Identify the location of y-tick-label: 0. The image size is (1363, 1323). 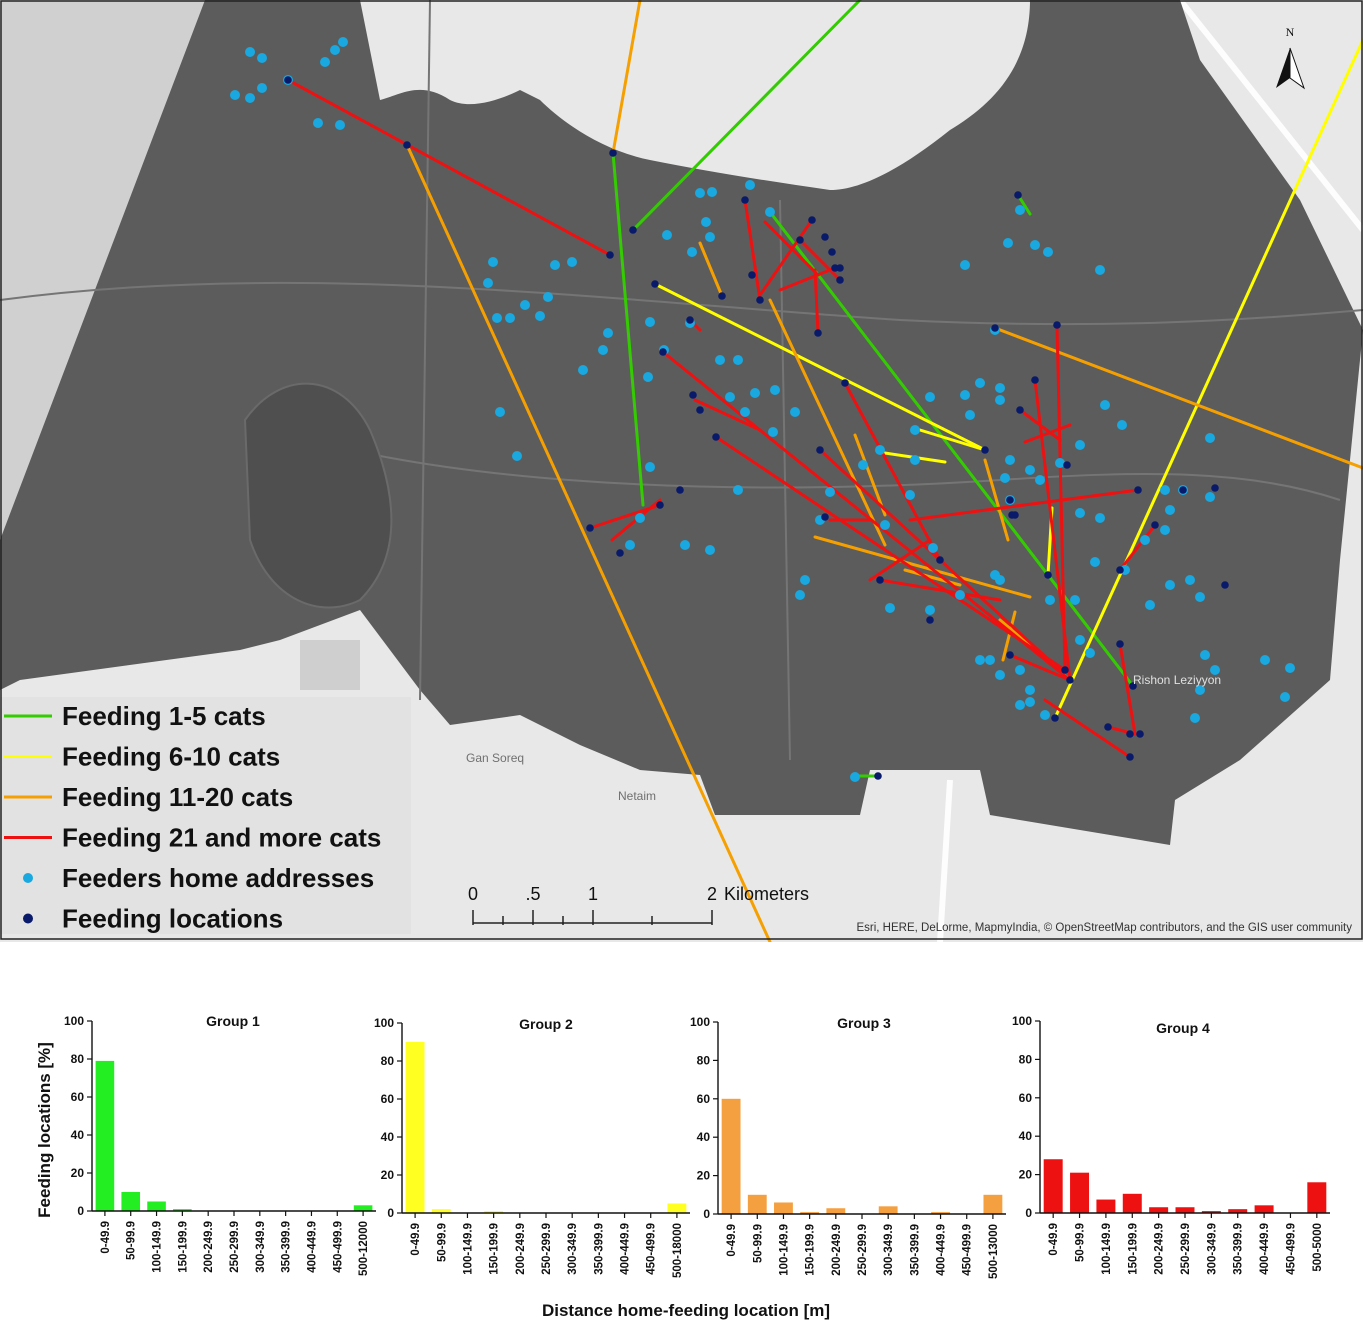
(390, 1213).